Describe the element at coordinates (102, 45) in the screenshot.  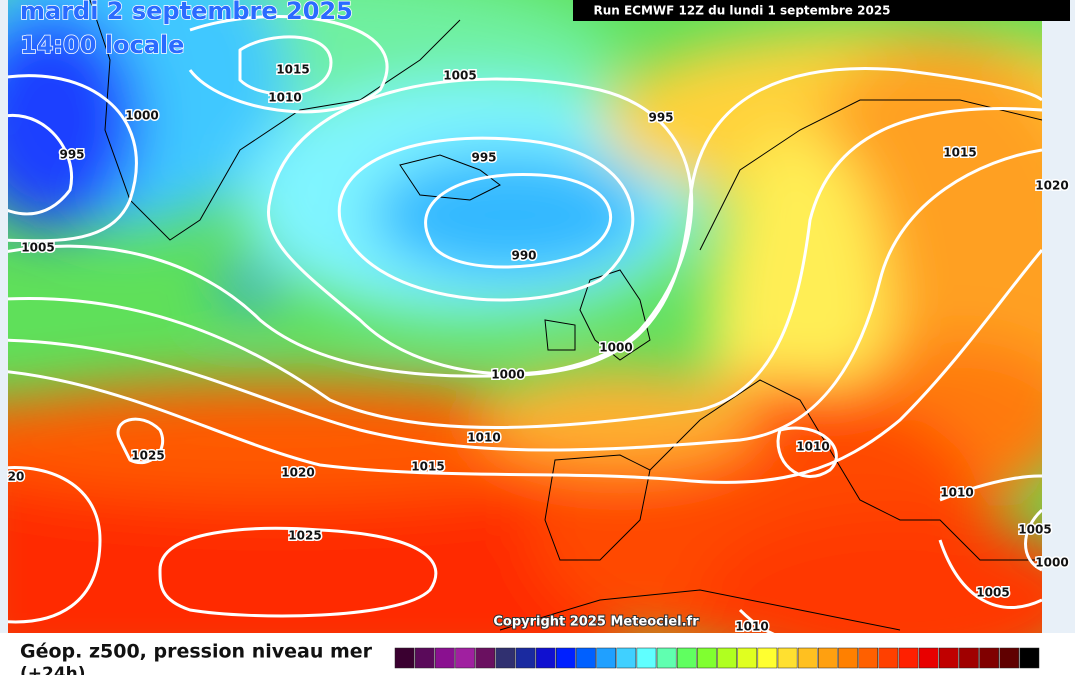
I see `forecast-time: 14:00 locale` at that location.